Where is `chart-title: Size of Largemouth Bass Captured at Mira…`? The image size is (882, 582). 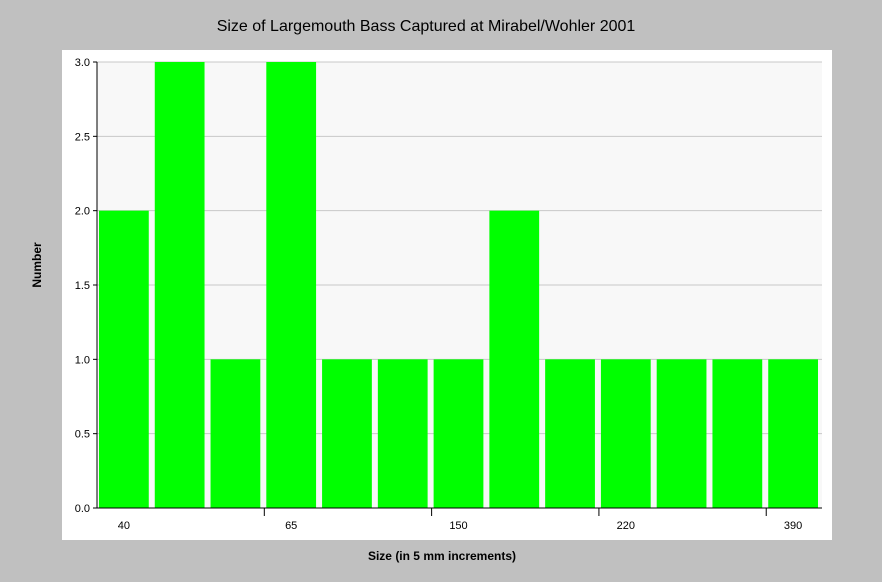 chart-title: Size of Largemouth Bass Captured at Mira… is located at coordinates (426, 26).